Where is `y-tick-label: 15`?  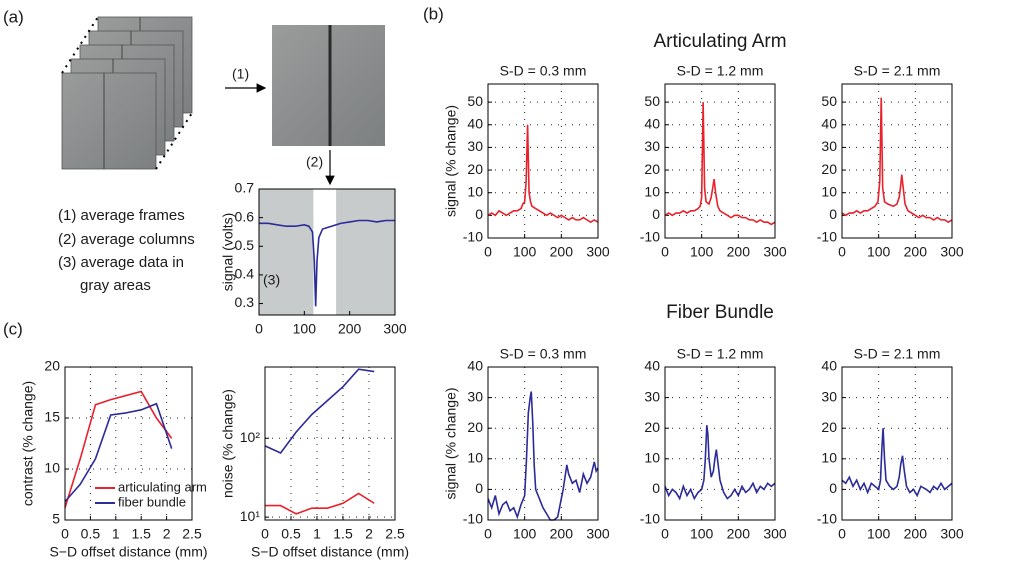 y-tick-label: 15 is located at coordinates (52, 417).